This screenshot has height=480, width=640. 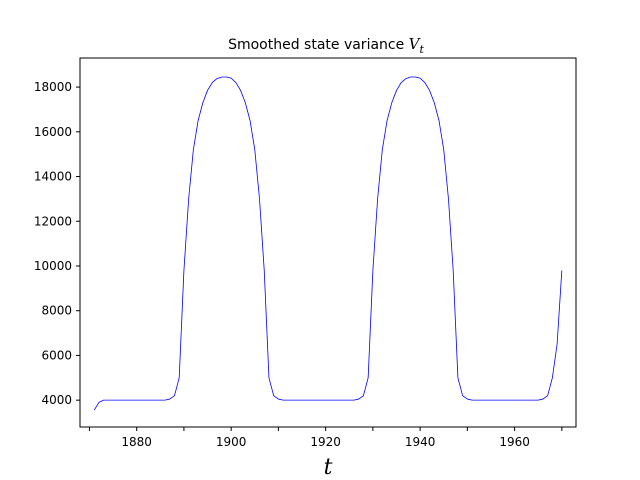 I want to click on x-tick-label-1880: 1880, so click(x=136, y=442).